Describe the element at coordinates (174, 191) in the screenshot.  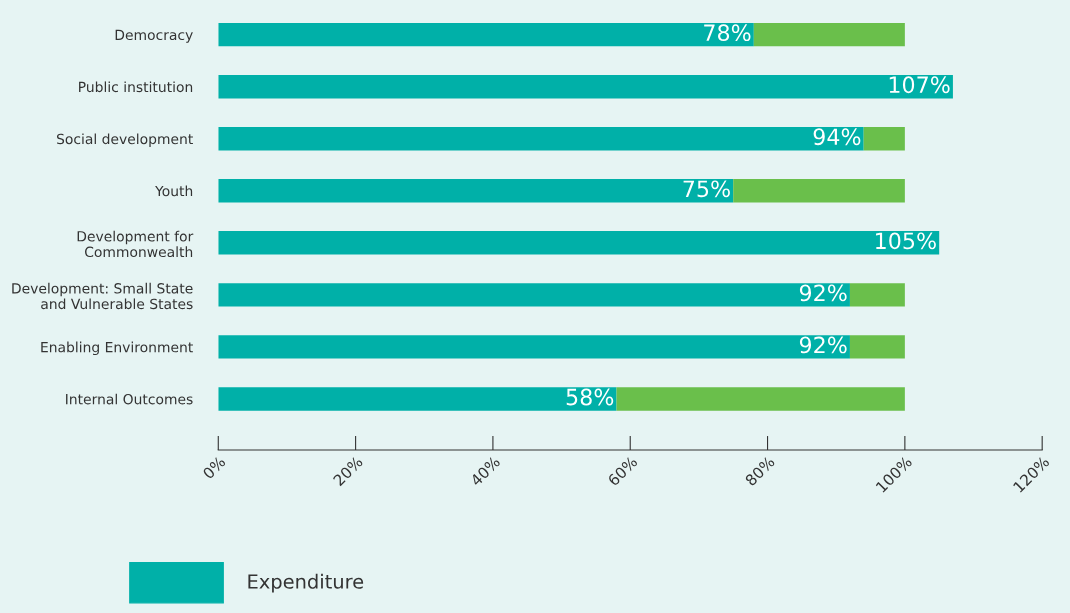
I see `y-tick-label: Youth` at that location.